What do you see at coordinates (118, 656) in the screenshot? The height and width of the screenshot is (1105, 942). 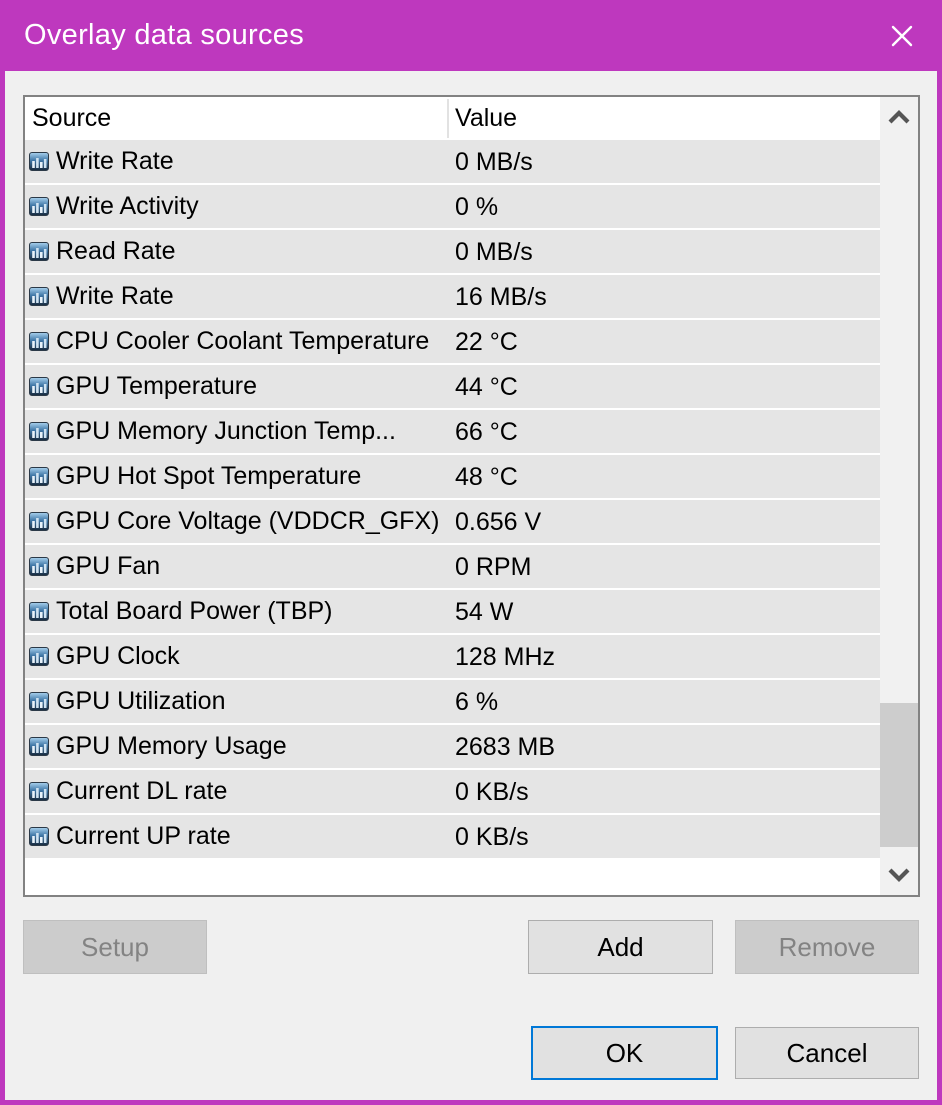 I see `row-source: GPU Clock` at bounding box center [118, 656].